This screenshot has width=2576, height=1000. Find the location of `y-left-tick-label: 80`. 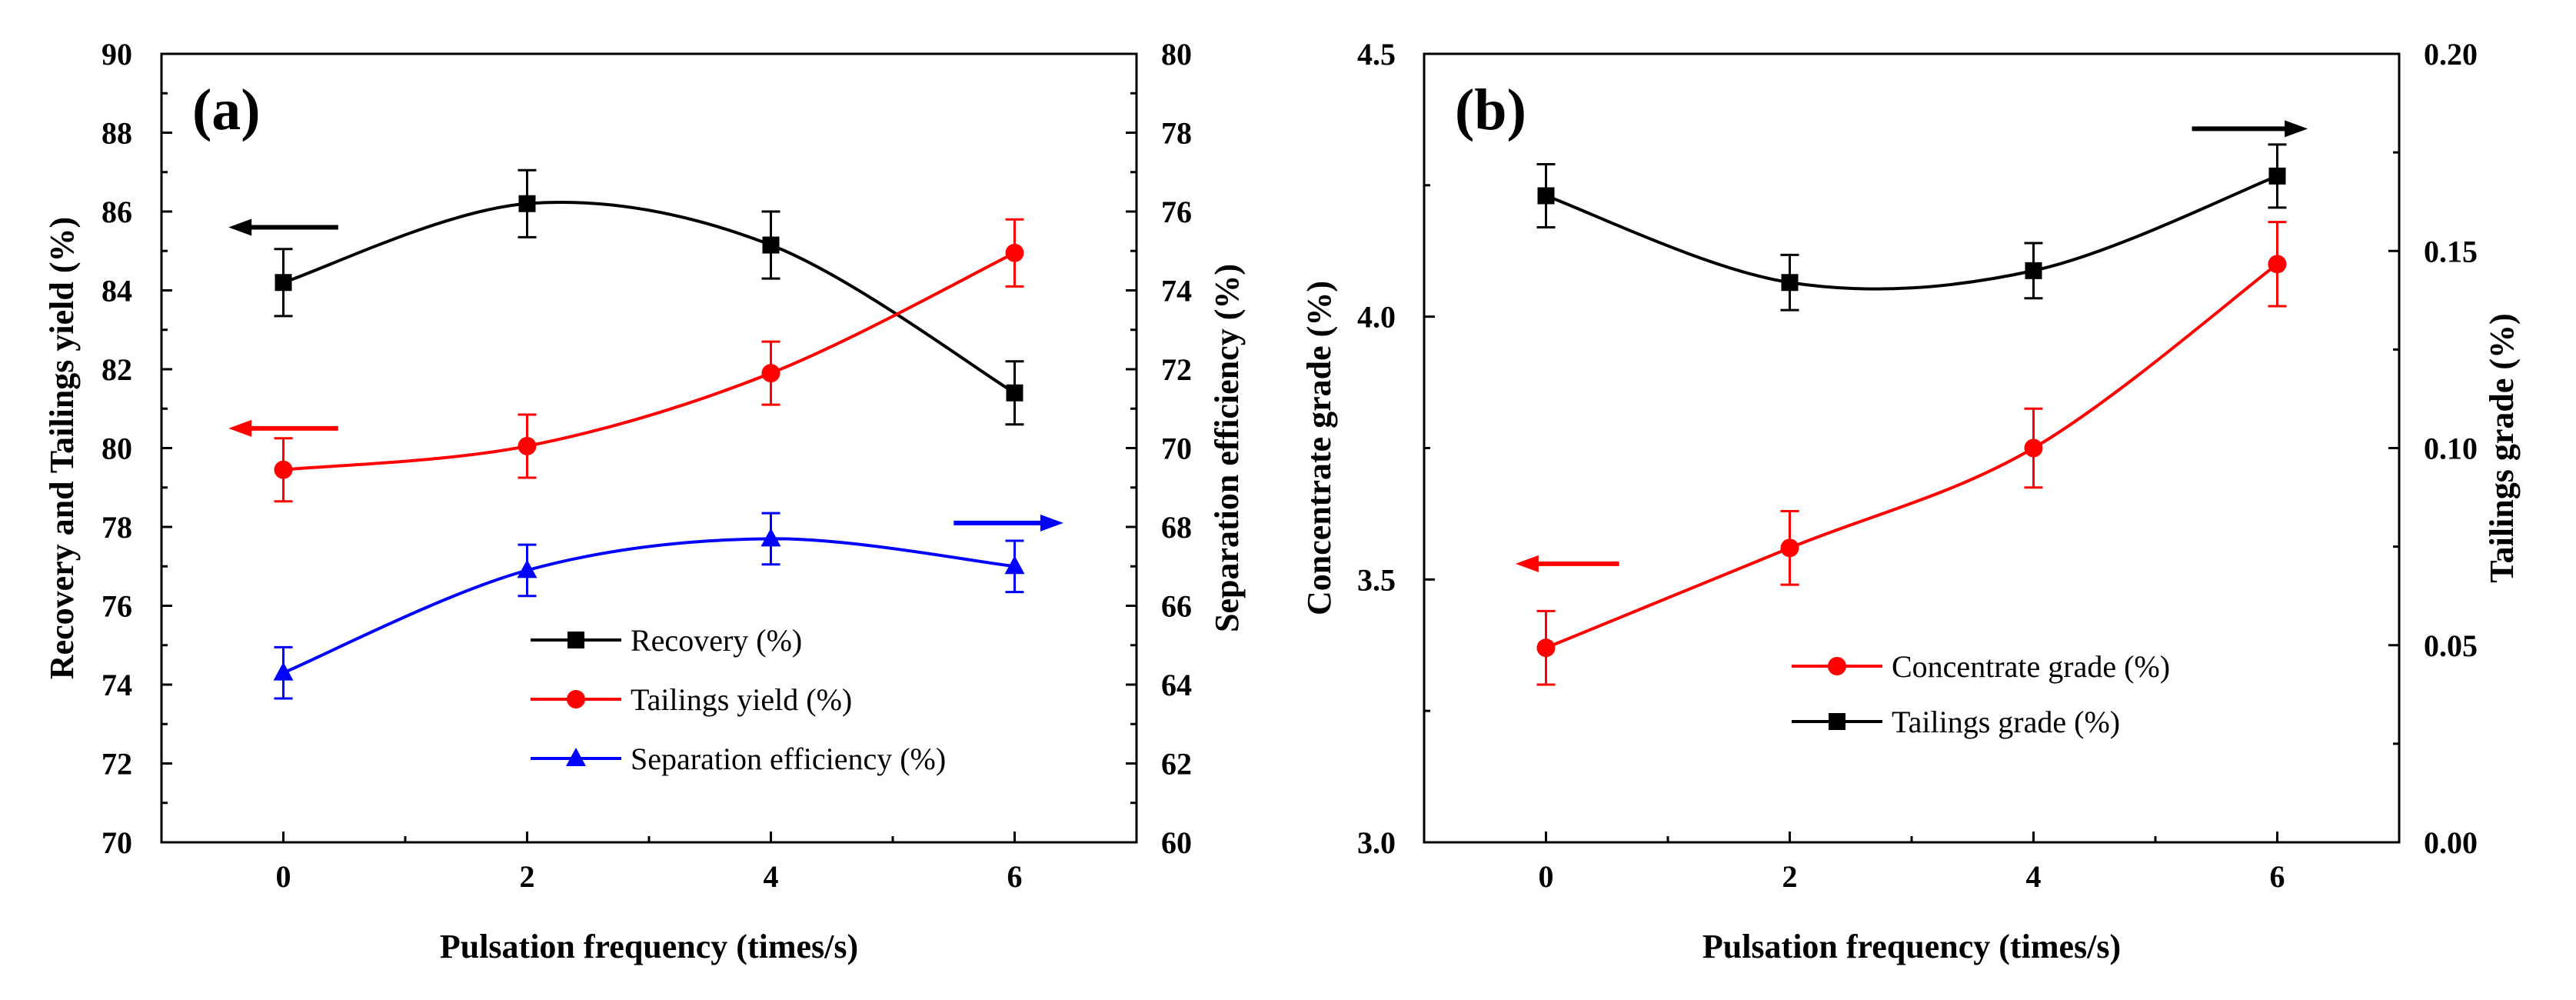

y-left-tick-label: 80 is located at coordinates (117, 449).